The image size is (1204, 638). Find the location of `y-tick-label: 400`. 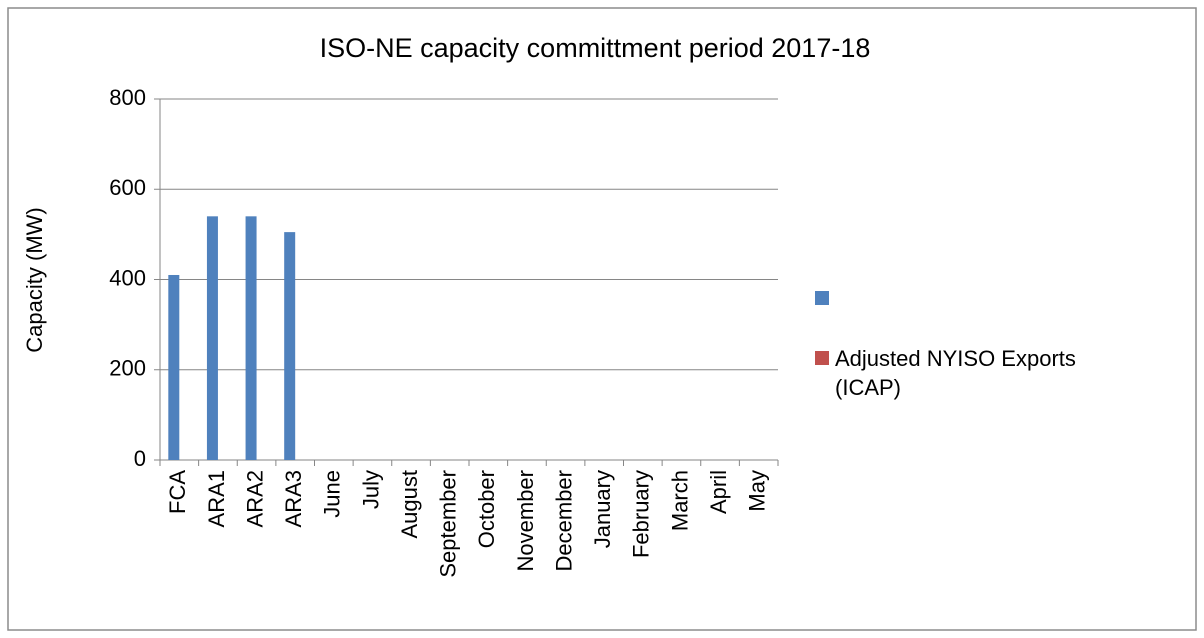

y-tick-label: 400 is located at coordinates (127, 277).